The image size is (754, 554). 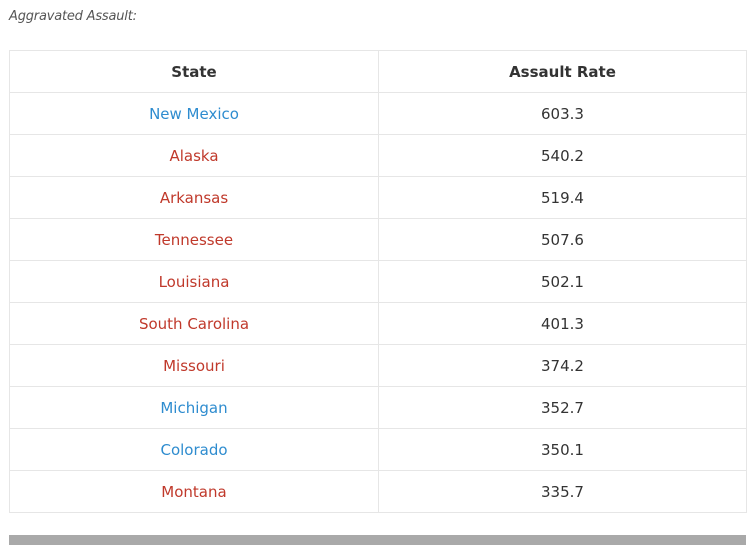 I want to click on table-header-row: State Assault Rate, so click(x=378, y=71).